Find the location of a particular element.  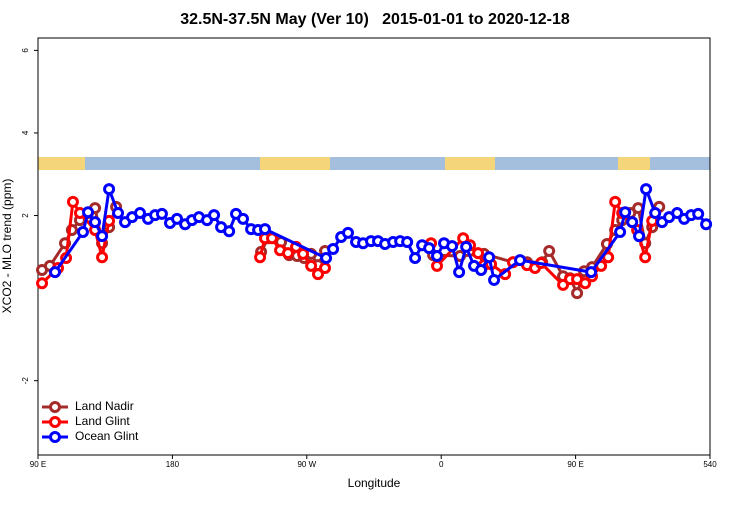

y-tick-label: 6 is located at coordinates (25, 50).